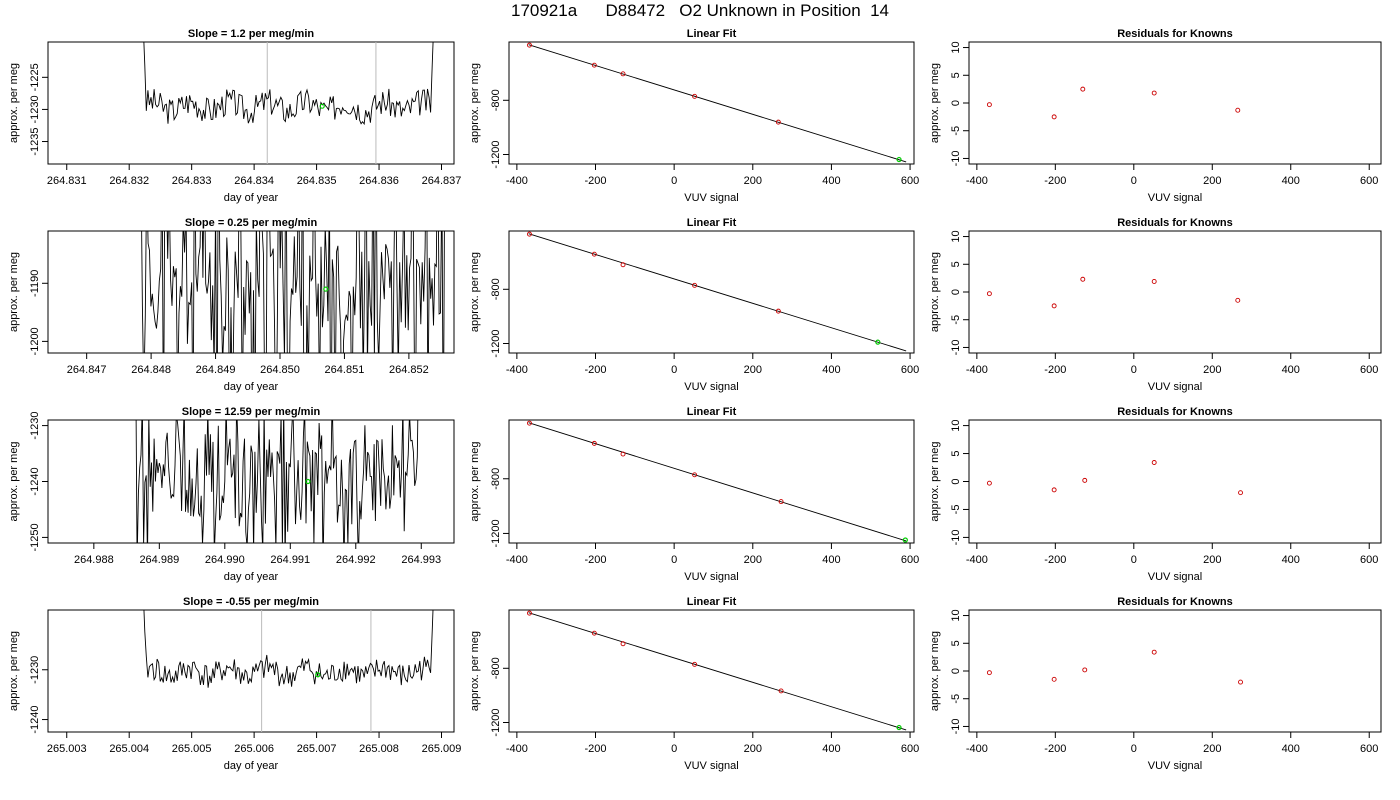  I want to click on x-tick-label: 265.008, so click(379, 749).